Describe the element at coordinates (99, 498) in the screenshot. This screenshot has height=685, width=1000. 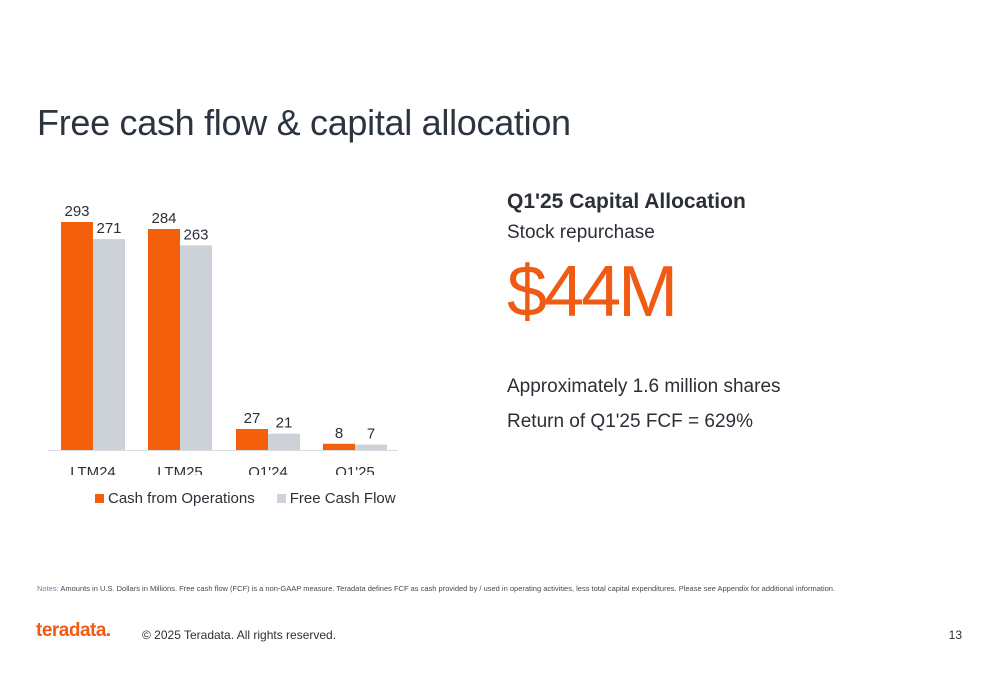
I see `legend-swatch-cash-from-operations` at that location.